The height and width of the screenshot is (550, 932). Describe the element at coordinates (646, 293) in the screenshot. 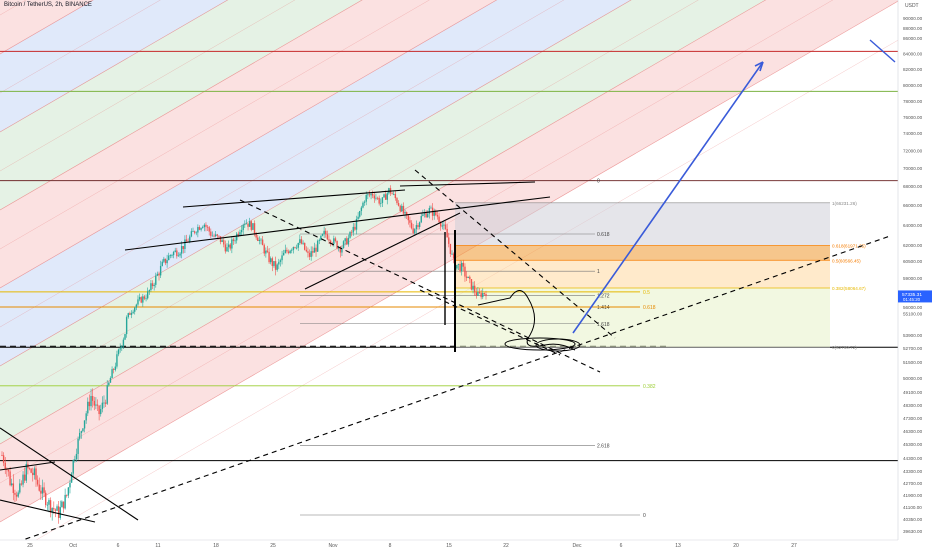

I see `fib-level-label: 0.5` at that location.